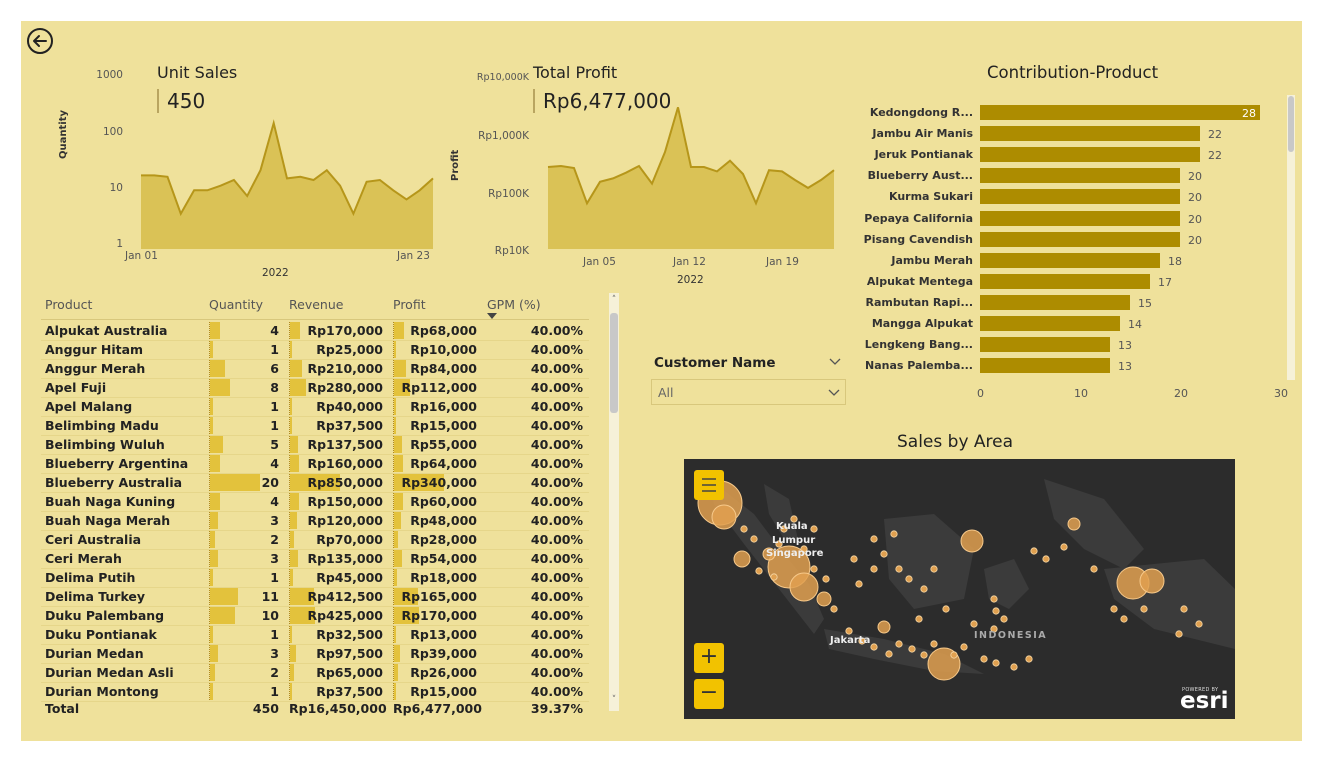 Image resolution: width=1322 pixels, height=761 pixels. What do you see at coordinates (614, 502) in the screenshot?
I see `table-scrollbar: ˄ ˅` at bounding box center [614, 502].